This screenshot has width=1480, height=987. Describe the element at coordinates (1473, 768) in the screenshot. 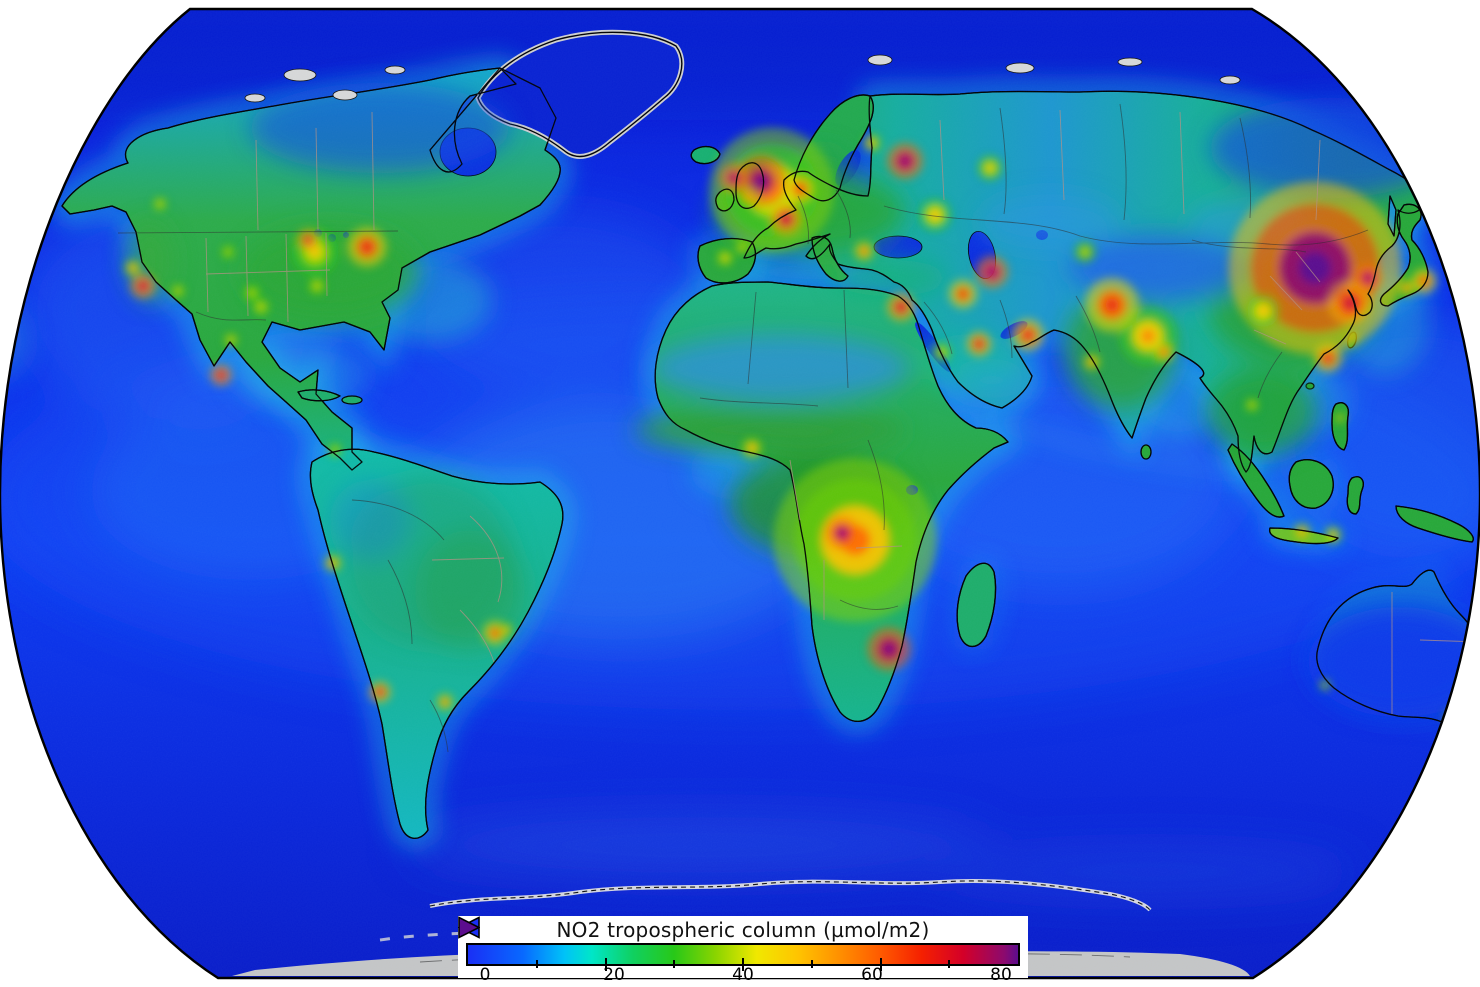

I see `new-zealand` at that location.